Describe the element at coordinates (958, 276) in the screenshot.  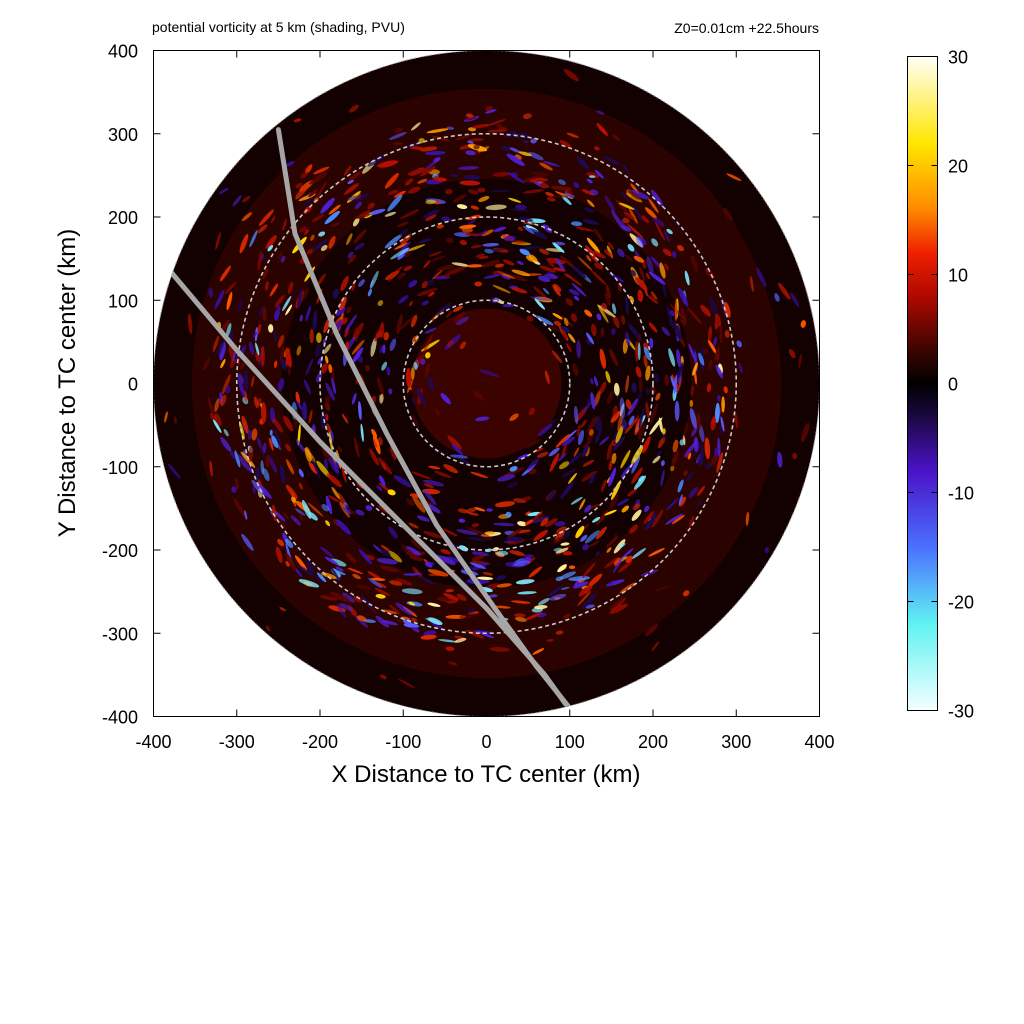
I see `colorbar-tick-label: 10` at that location.